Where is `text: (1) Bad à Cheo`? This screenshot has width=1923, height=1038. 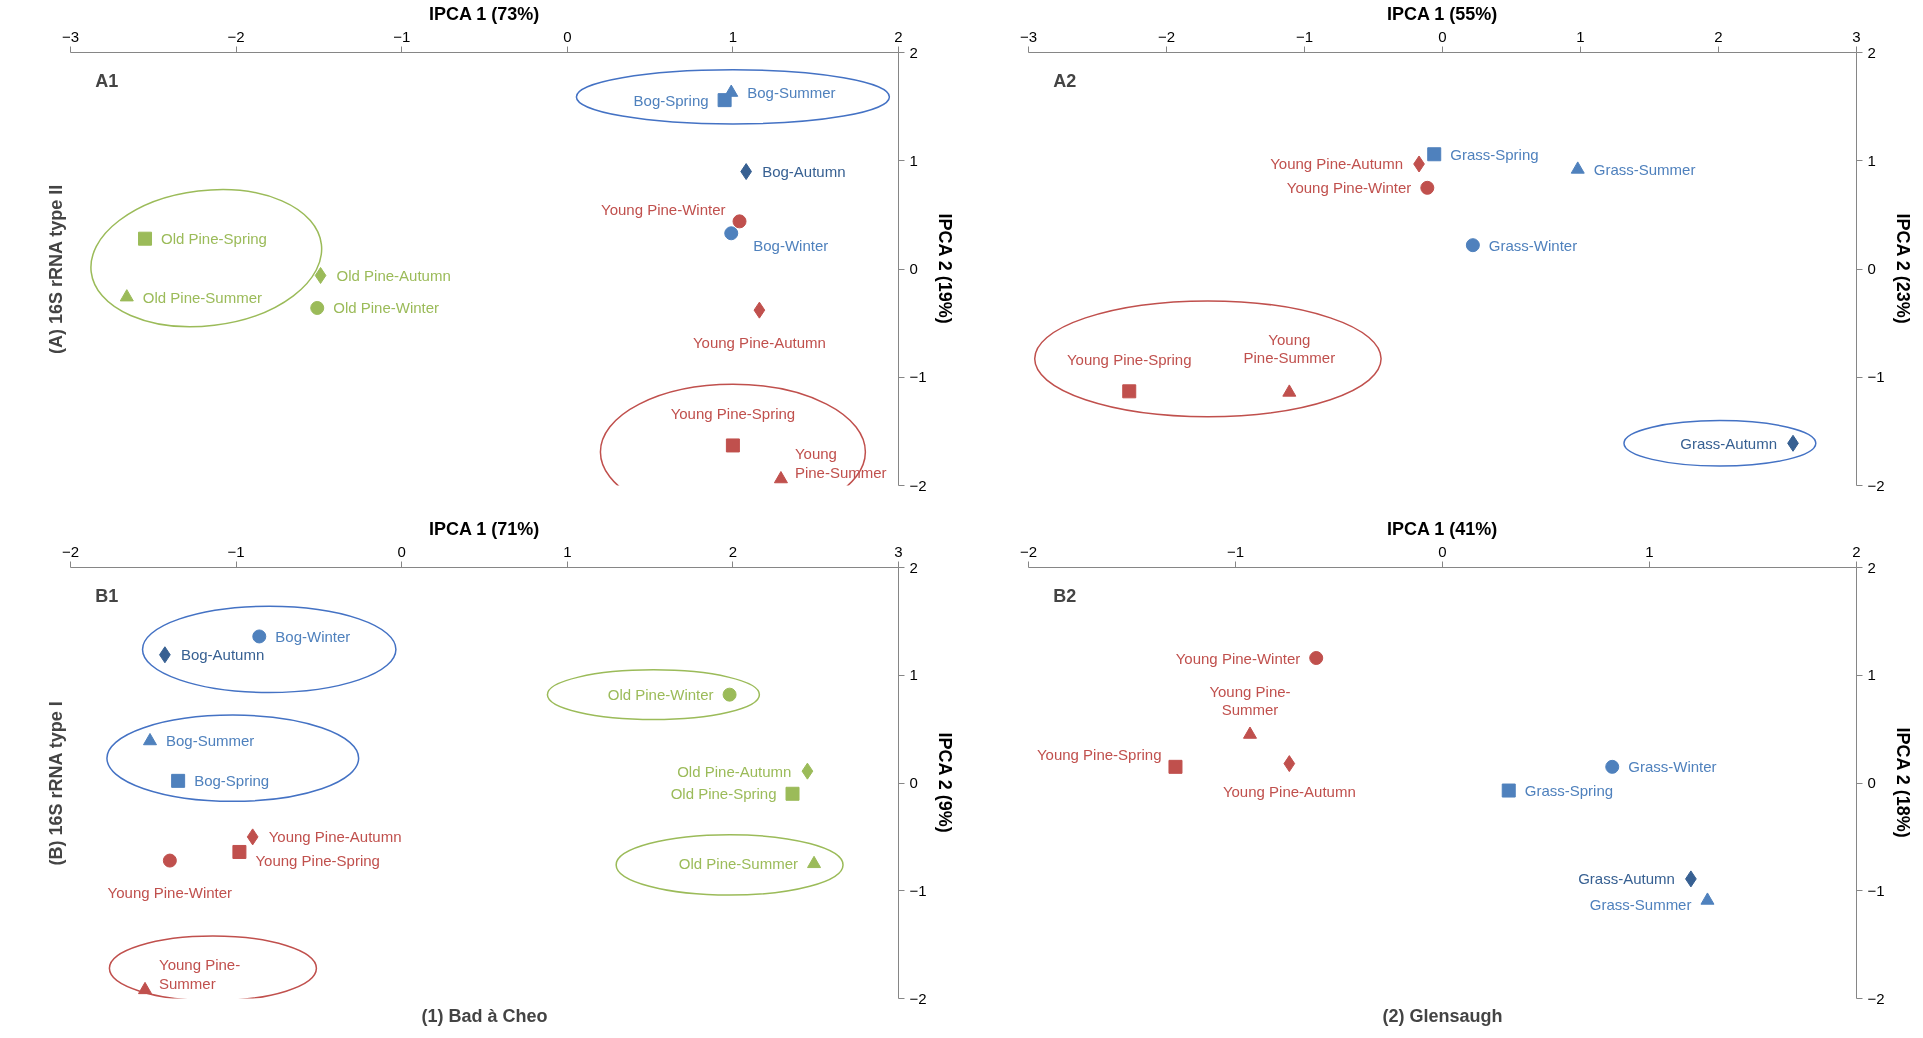
text: (1) Bad à Cheo is located at coordinates (484, 1015).